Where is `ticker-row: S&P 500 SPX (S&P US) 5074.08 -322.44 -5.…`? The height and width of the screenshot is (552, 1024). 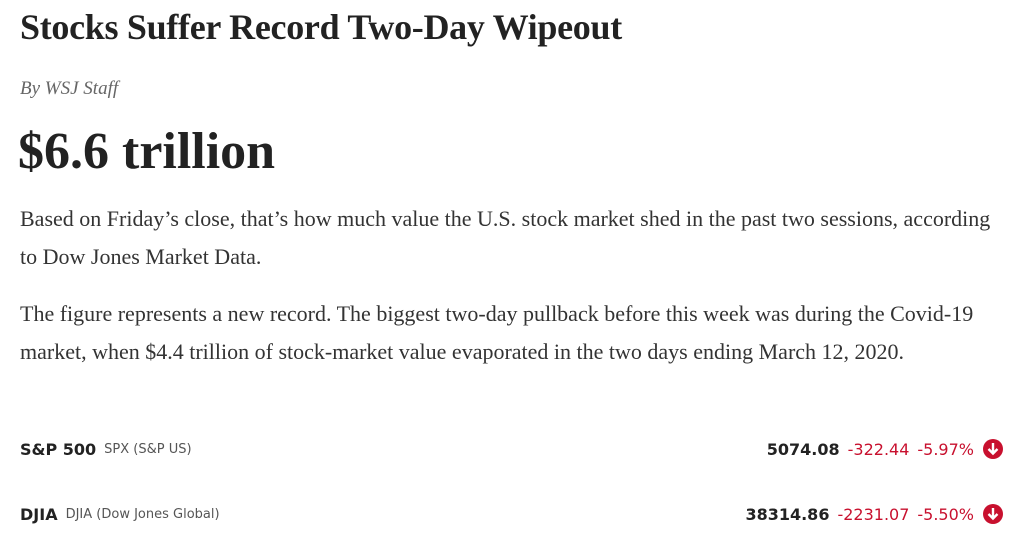 ticker-row: S&P 500 SPX (S&P US) 5074.08 -322.44 -5.… is located at coordinates (512, 449).